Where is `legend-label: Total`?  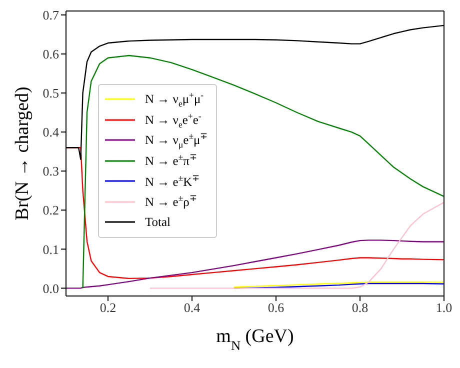 legend-label: Total is located at coordinates (158, 221).